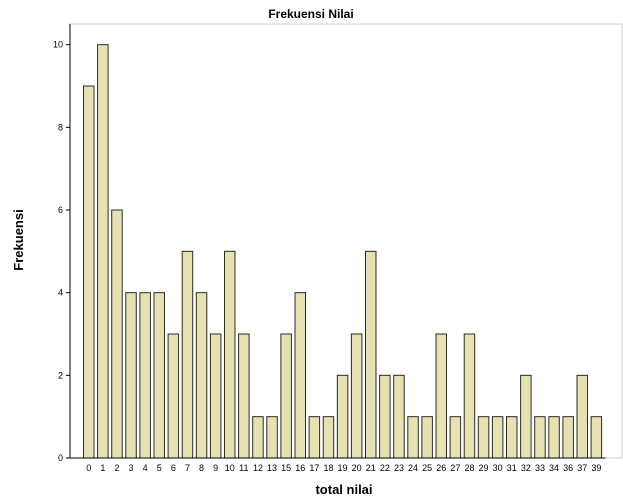  I want to click on x-tick-label: 39, so click(596, 468).